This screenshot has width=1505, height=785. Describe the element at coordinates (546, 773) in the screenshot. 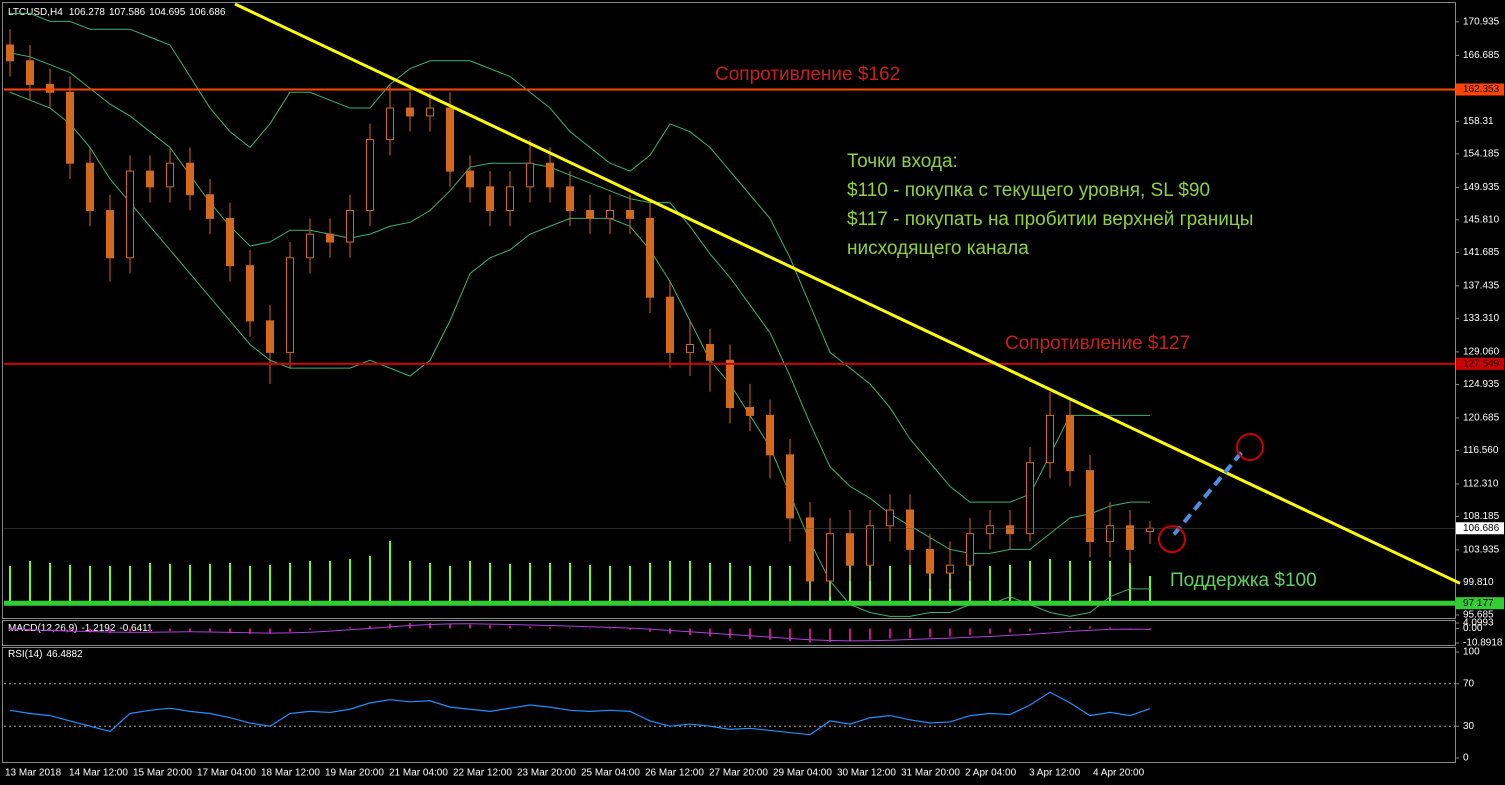

I see `x-tick-label: 23 Mar 20:00` at that location.